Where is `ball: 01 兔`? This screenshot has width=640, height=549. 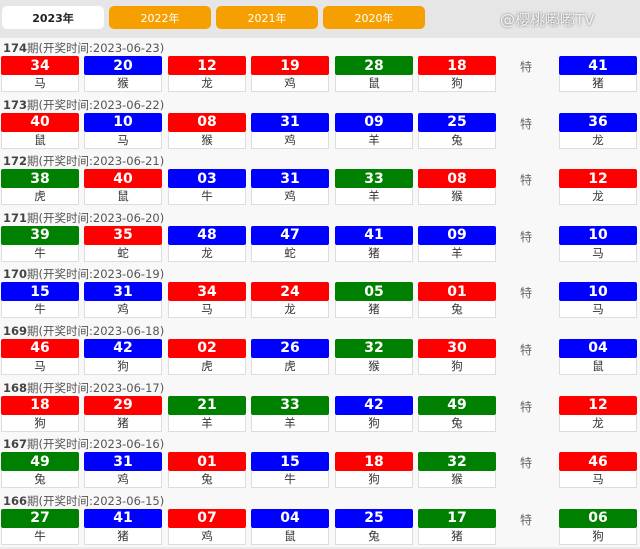 ball: 01 兔 is located at coordinates (457, 300).